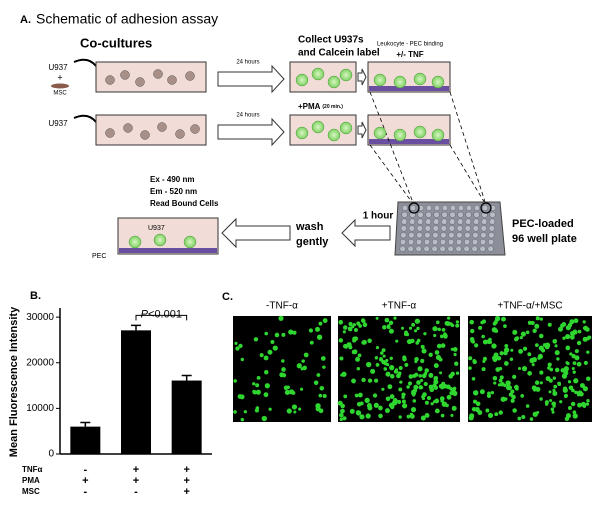 The height and width of the screenshot is (513, 600). Describe the element at coordinates (186, 377) in the screenshot. I see `error-bar` at that location.